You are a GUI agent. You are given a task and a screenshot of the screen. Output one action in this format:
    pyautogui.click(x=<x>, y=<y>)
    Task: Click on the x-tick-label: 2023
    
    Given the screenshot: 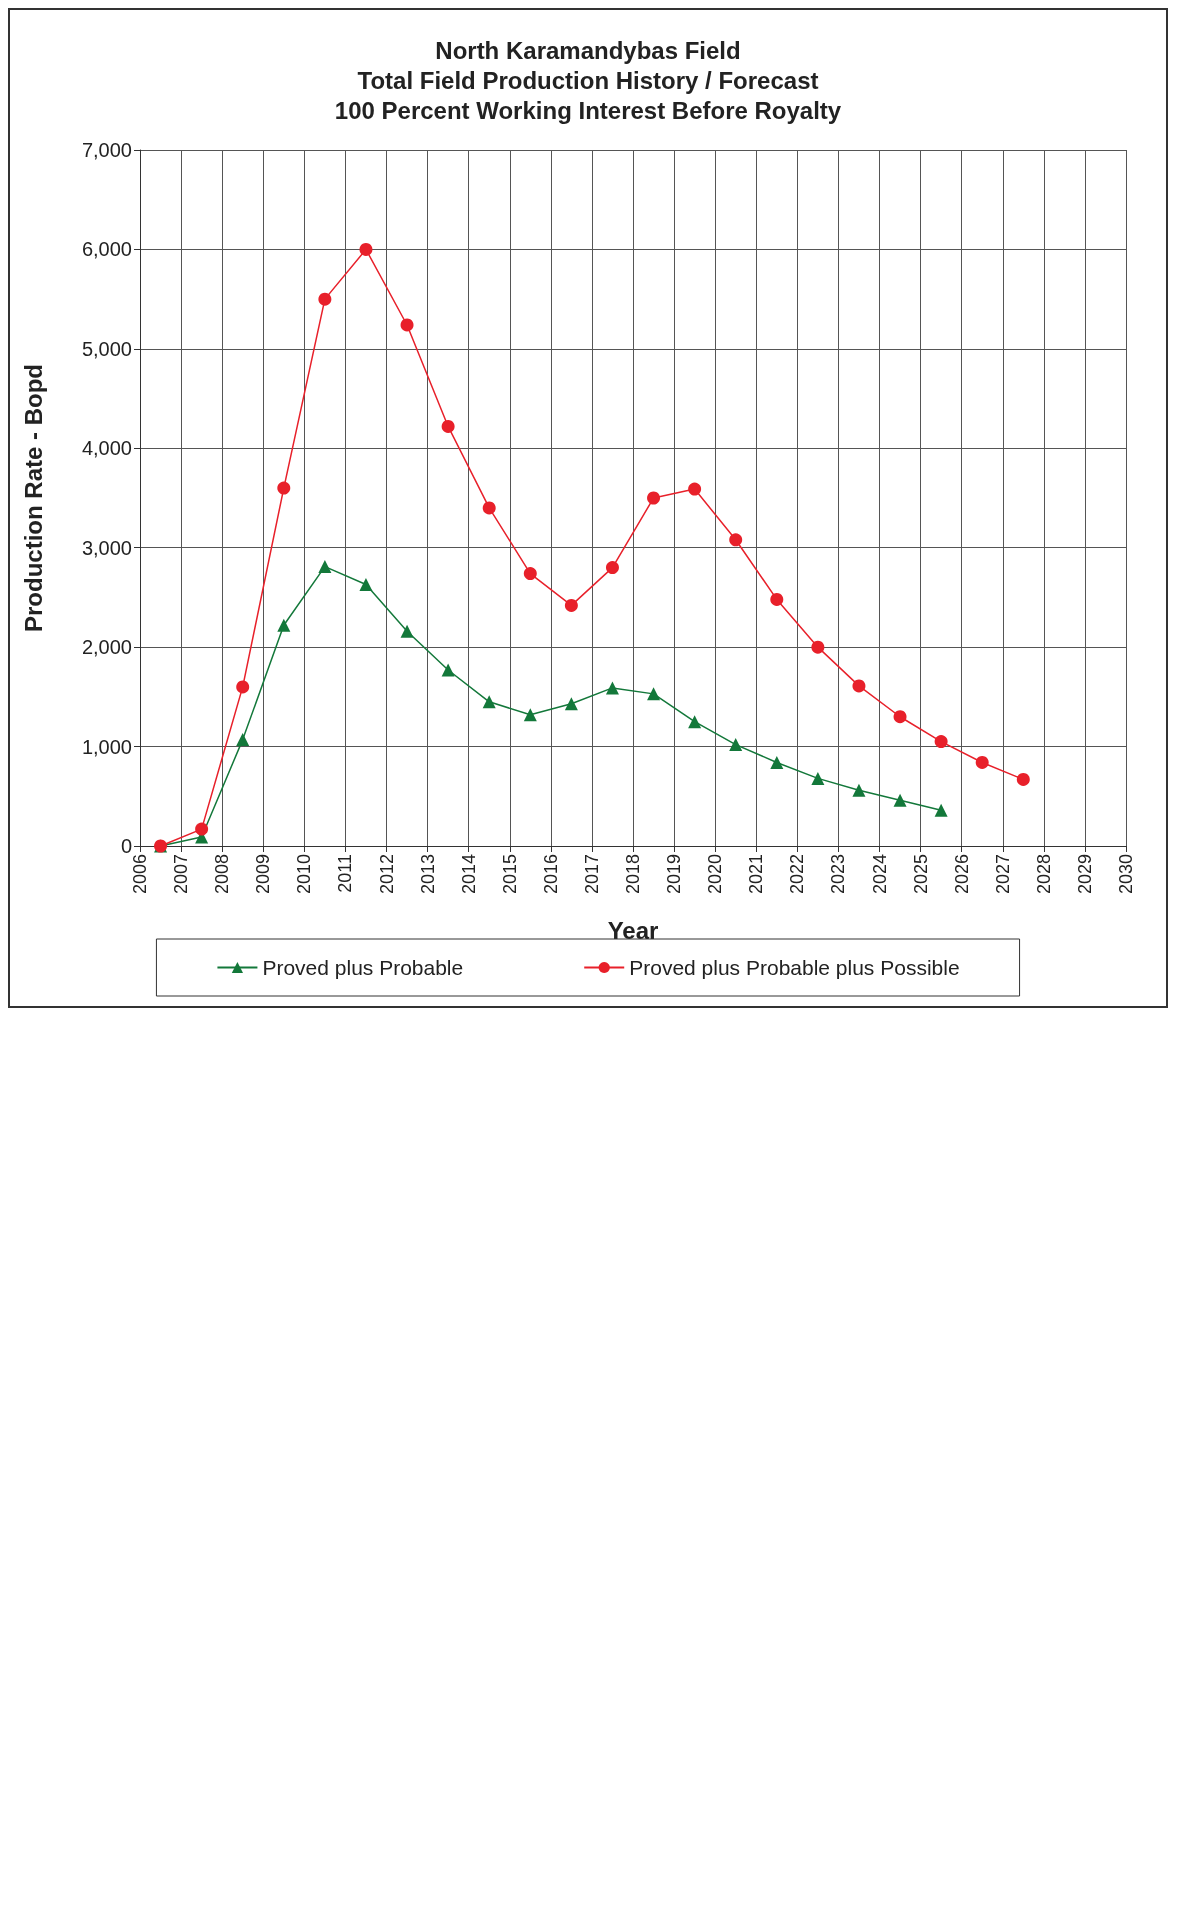 What is the action you would take?
    pyautogui.click(x=838, y=874)
    